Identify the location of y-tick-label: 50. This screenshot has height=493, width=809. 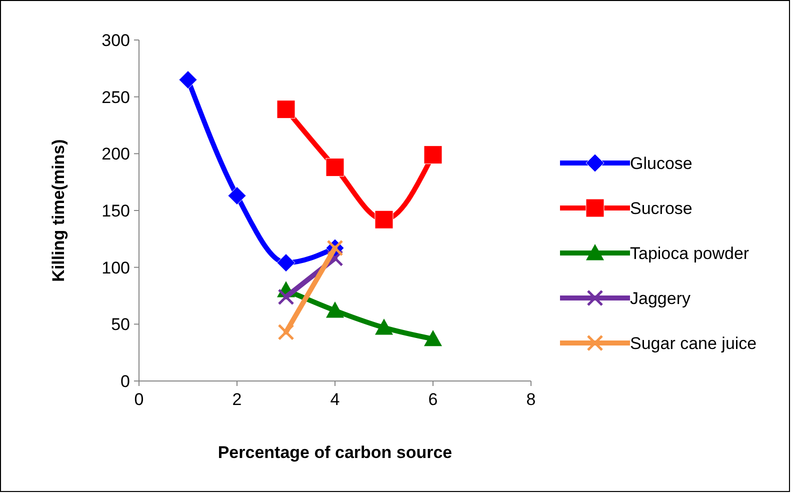
(120, 324).